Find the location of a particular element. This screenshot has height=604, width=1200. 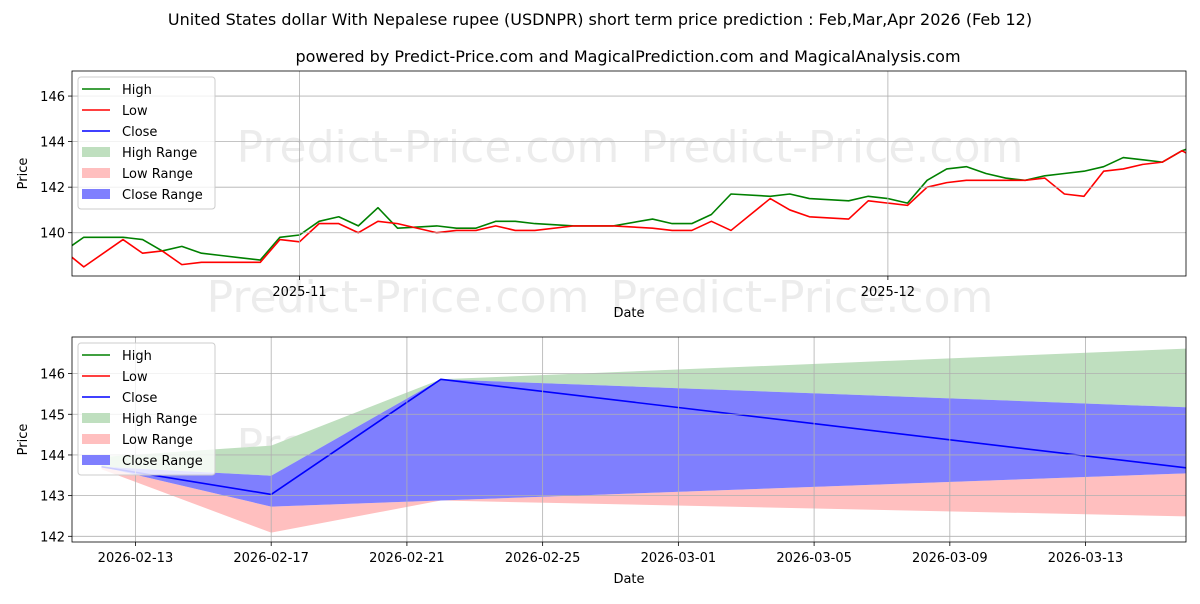

x-tick-label: 2025-12 is located at coordinates (888, 292).